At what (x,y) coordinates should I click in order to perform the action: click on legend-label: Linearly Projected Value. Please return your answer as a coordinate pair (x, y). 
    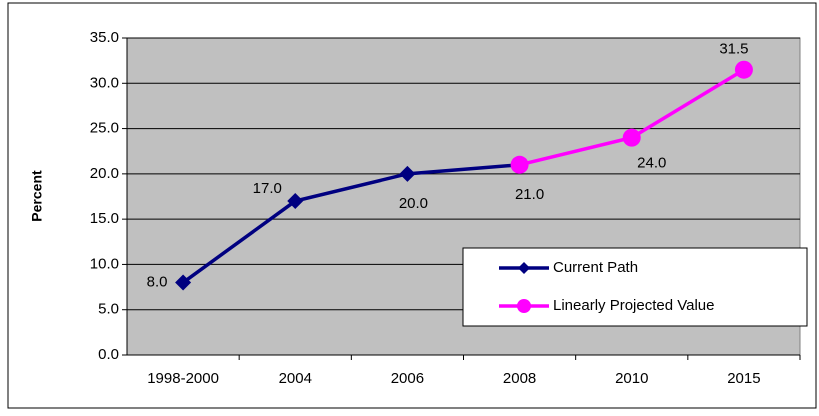
    Looking at the image, I should click on (633, 305).